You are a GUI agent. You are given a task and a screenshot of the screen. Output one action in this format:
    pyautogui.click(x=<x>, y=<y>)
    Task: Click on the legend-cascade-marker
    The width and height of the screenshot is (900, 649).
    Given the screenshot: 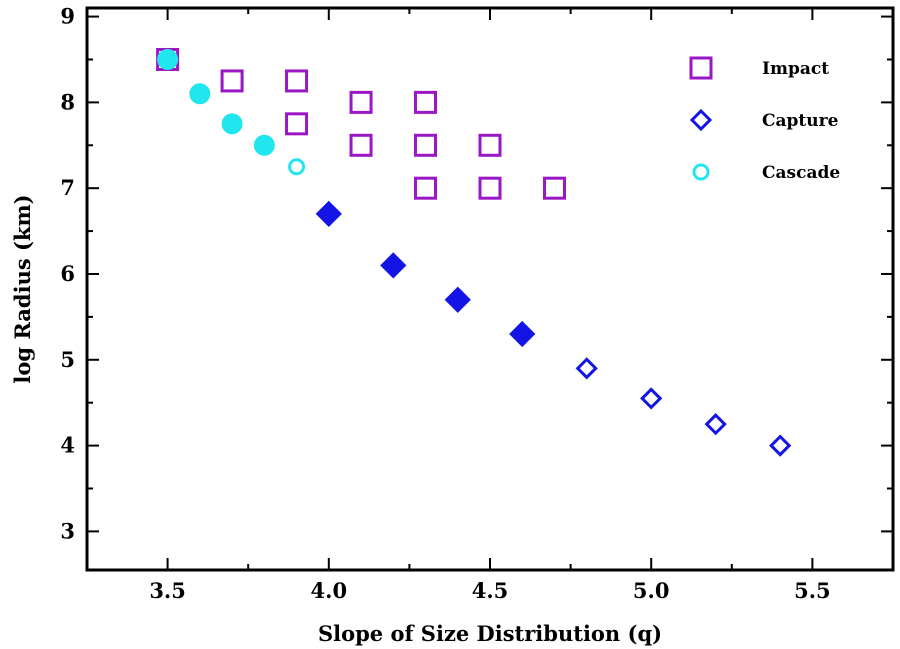 What is the action you would take?
    pyautogui.click(x=701, y=172)
    